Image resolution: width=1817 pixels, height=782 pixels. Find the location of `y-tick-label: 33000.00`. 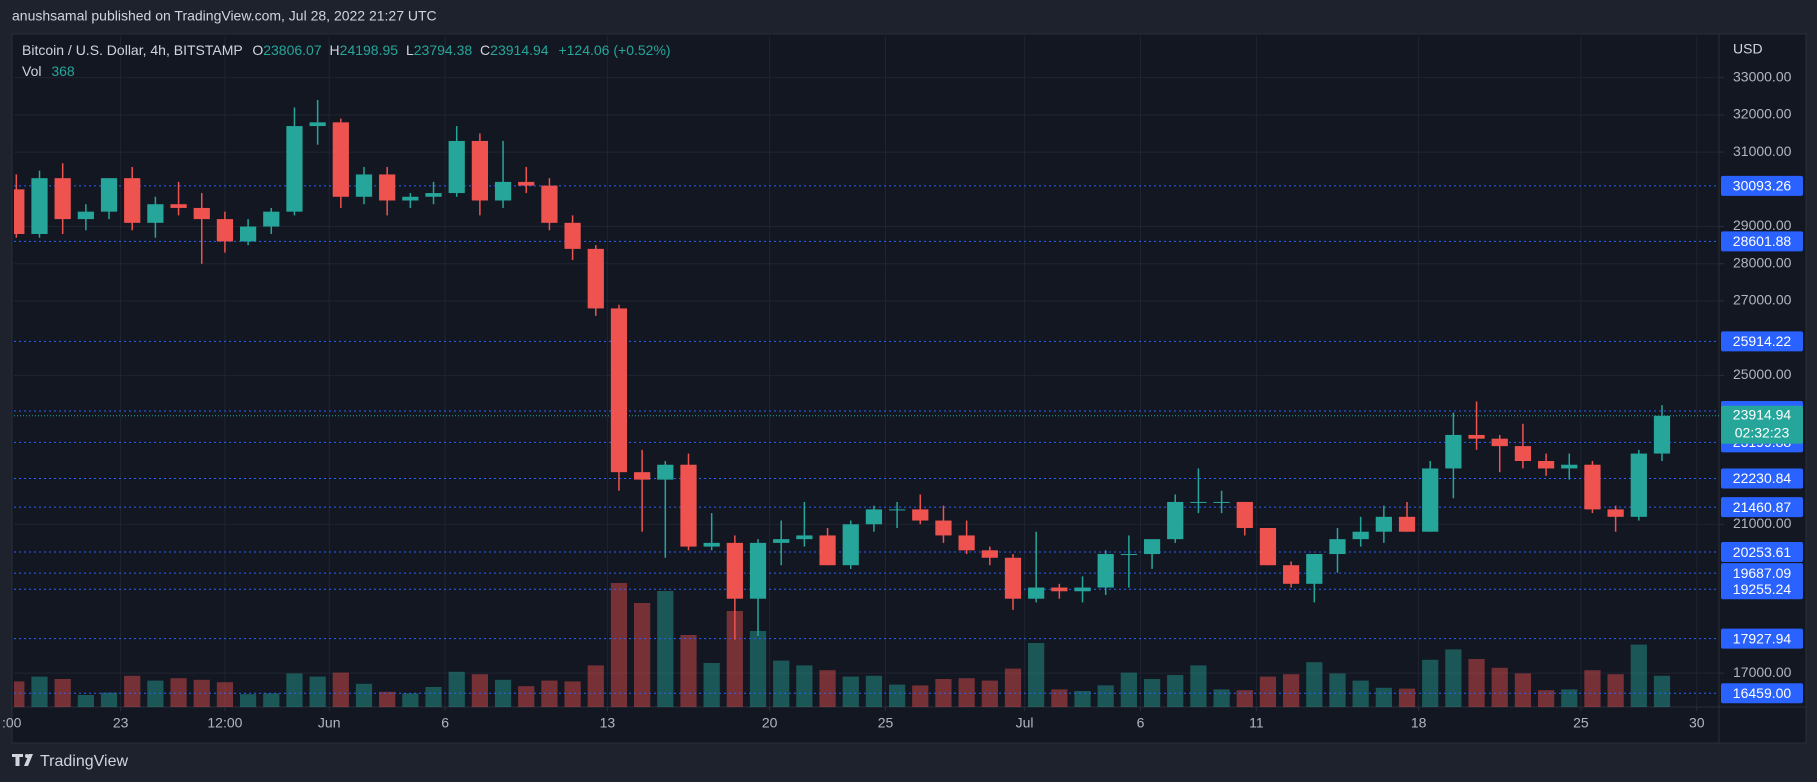

y-tick-label: 33000.00 is located at coordinates (1762, 76).